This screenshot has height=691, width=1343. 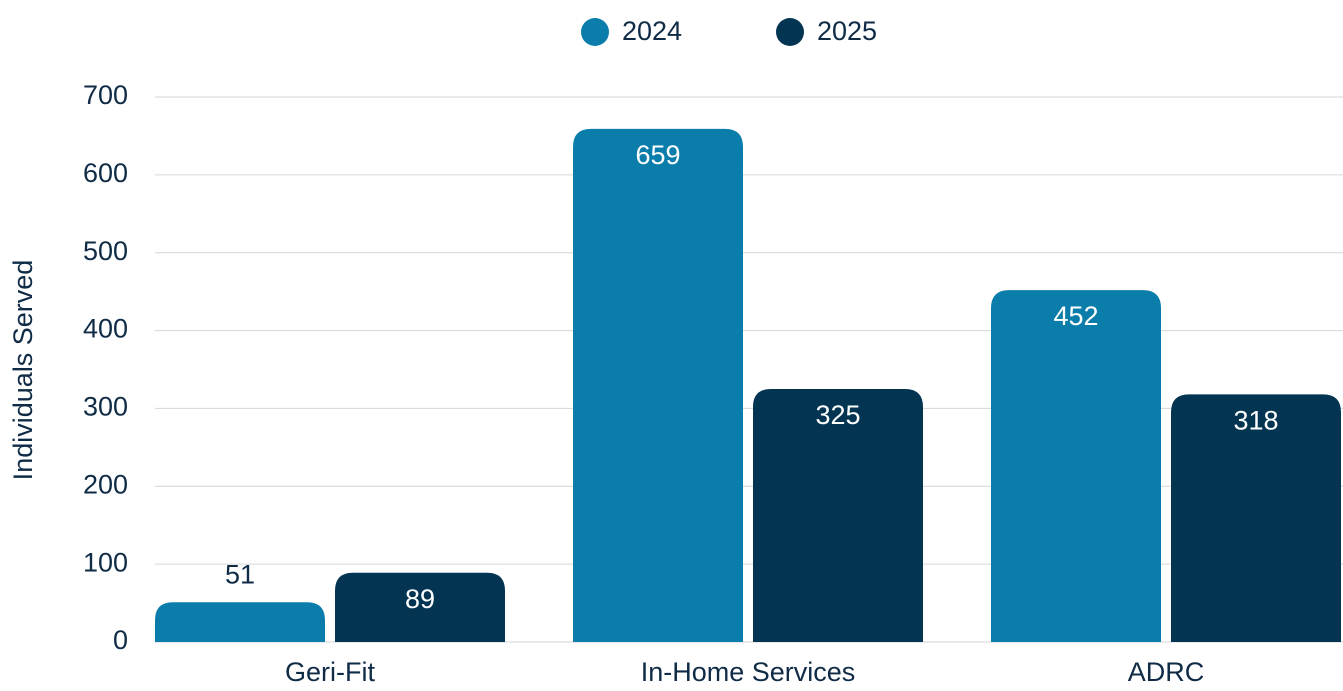 I want to click on y-tick-label: 300, so click(x=105, y=407).